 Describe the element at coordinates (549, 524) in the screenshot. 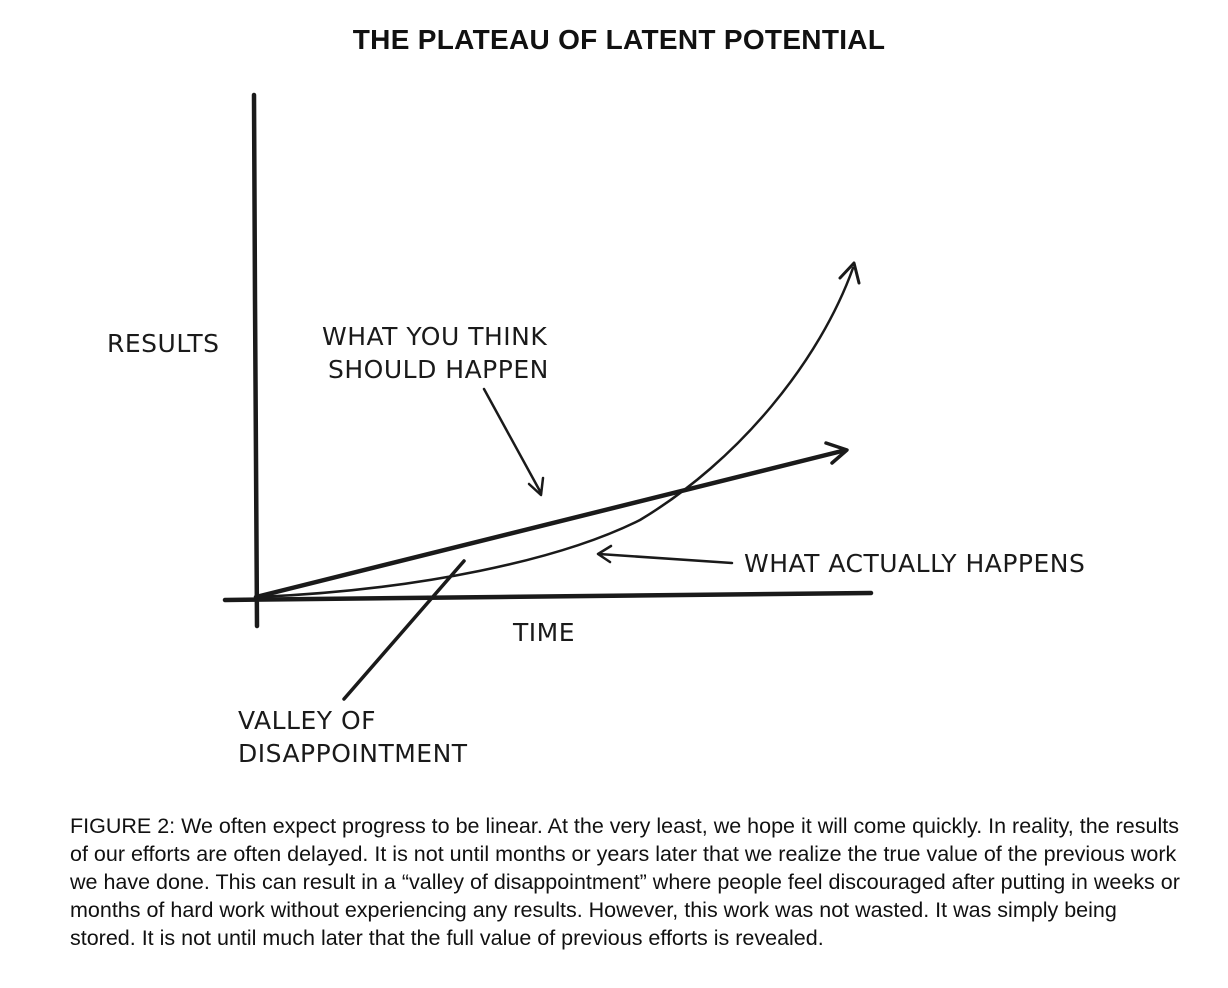

I see `expected-progress-line` at that location.